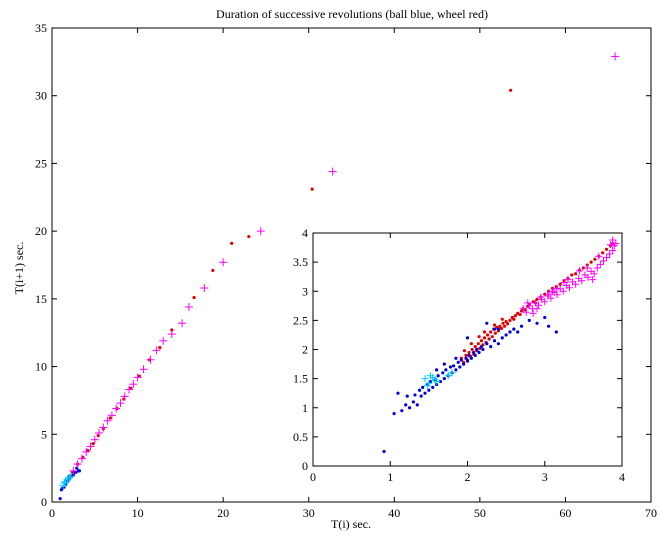 The width and height of the screenshot is (662, 535). What do you see at coordinates (300, 320) in the screenshot?
I see `y-tick-label: 2.5` at bounding box center [300, 320].